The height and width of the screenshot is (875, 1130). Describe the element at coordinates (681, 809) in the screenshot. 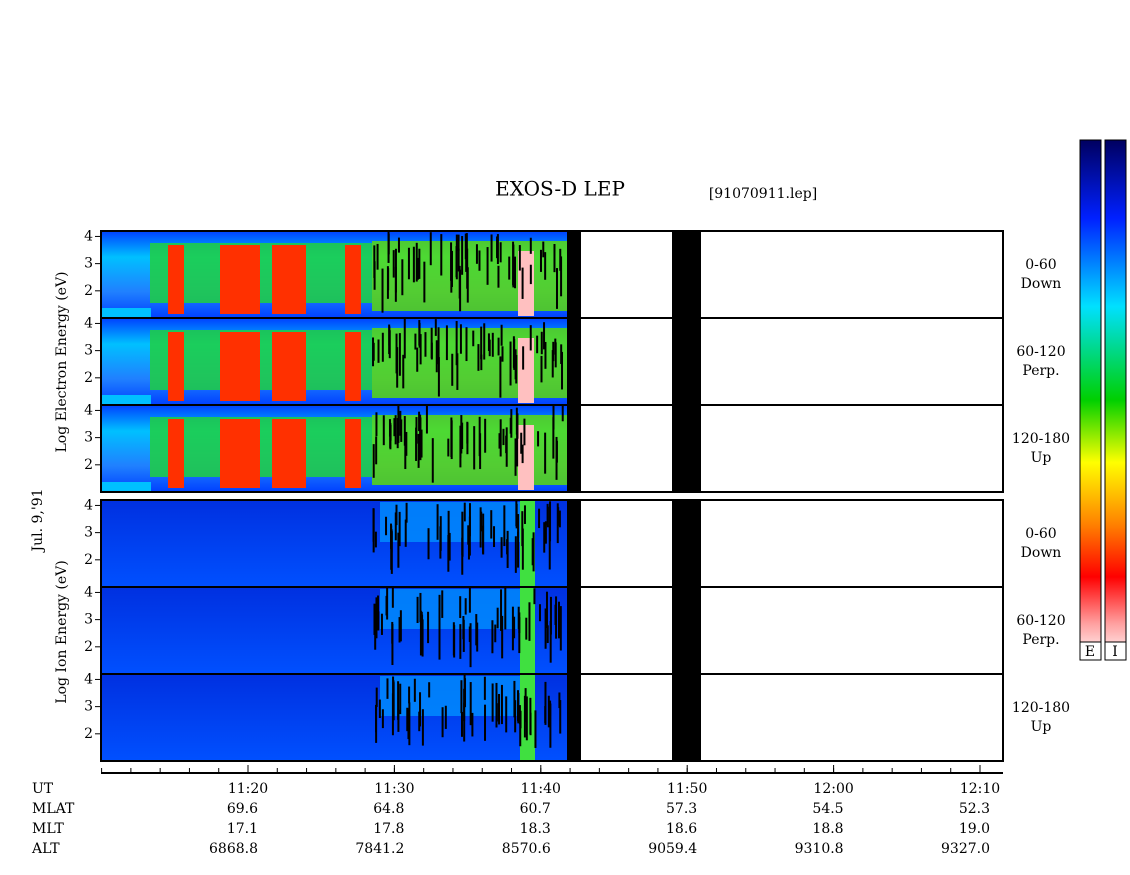

I see `row-value: 57.3` at that location.